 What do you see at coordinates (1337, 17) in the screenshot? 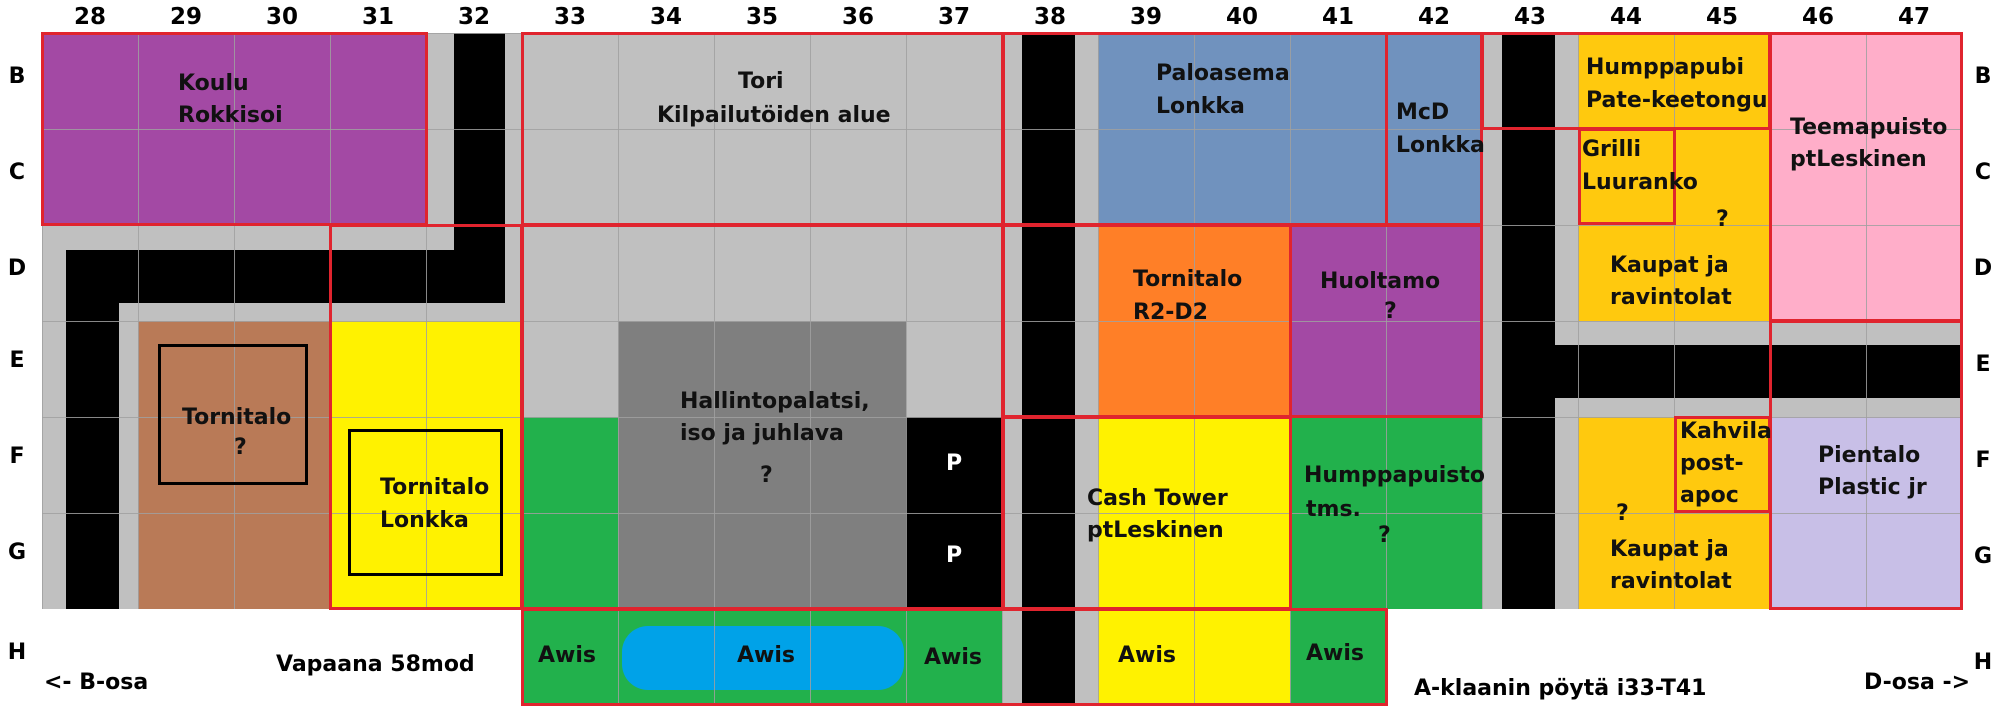
I see `col-header-41: 41` at bounding box center [1337, 17].